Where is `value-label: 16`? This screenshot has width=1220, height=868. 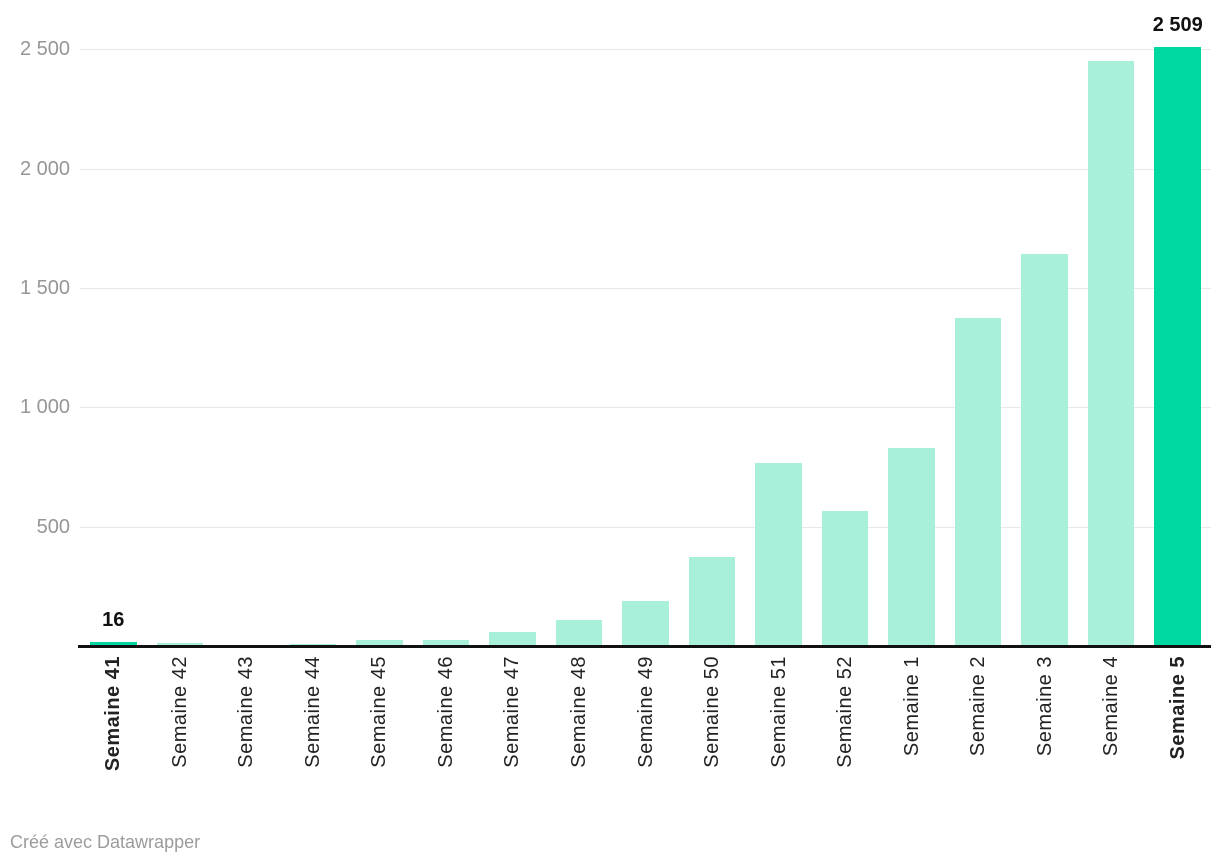
value-label: 16 is located at coordinates (113, 620).